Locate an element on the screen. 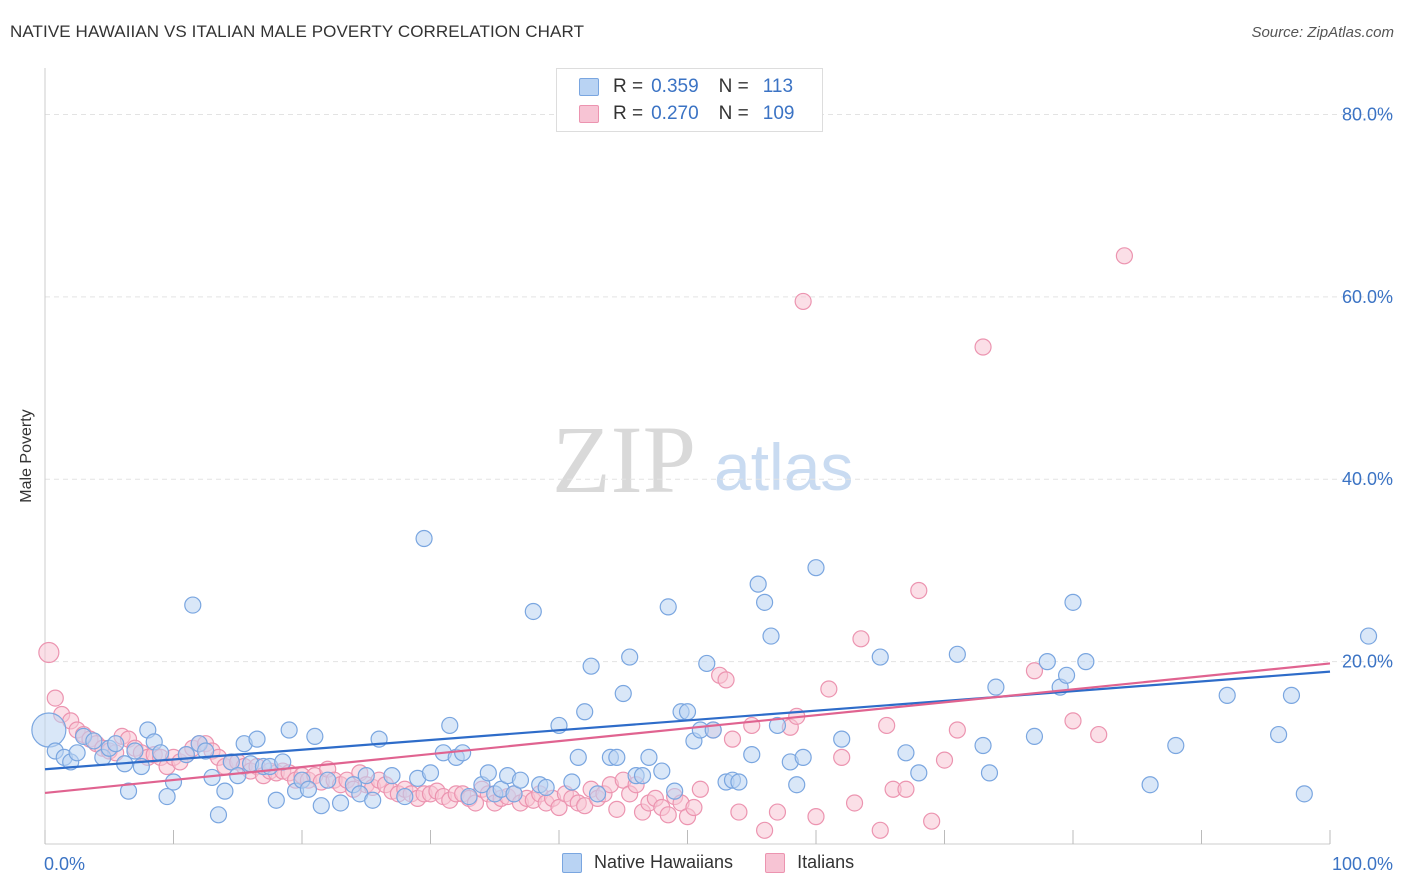  stats-row-italians: R = 0.270 N = 109 is located at coordinates (686, 114).